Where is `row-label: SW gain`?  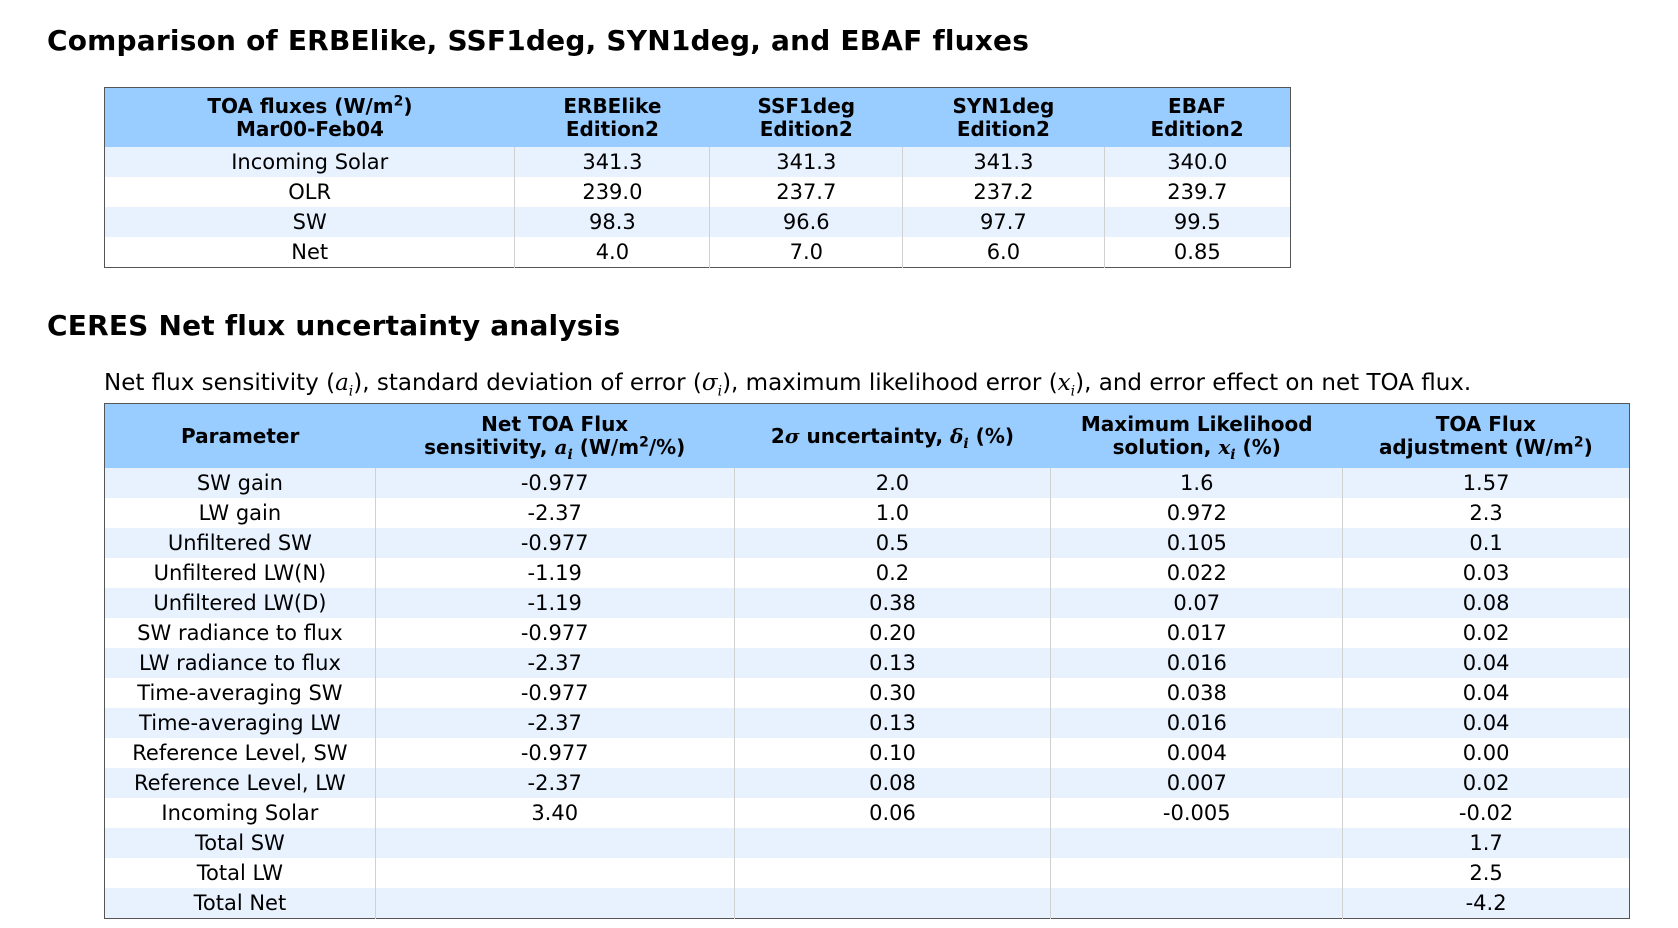
row-label: SW gain is located at coordinates (240, 483).